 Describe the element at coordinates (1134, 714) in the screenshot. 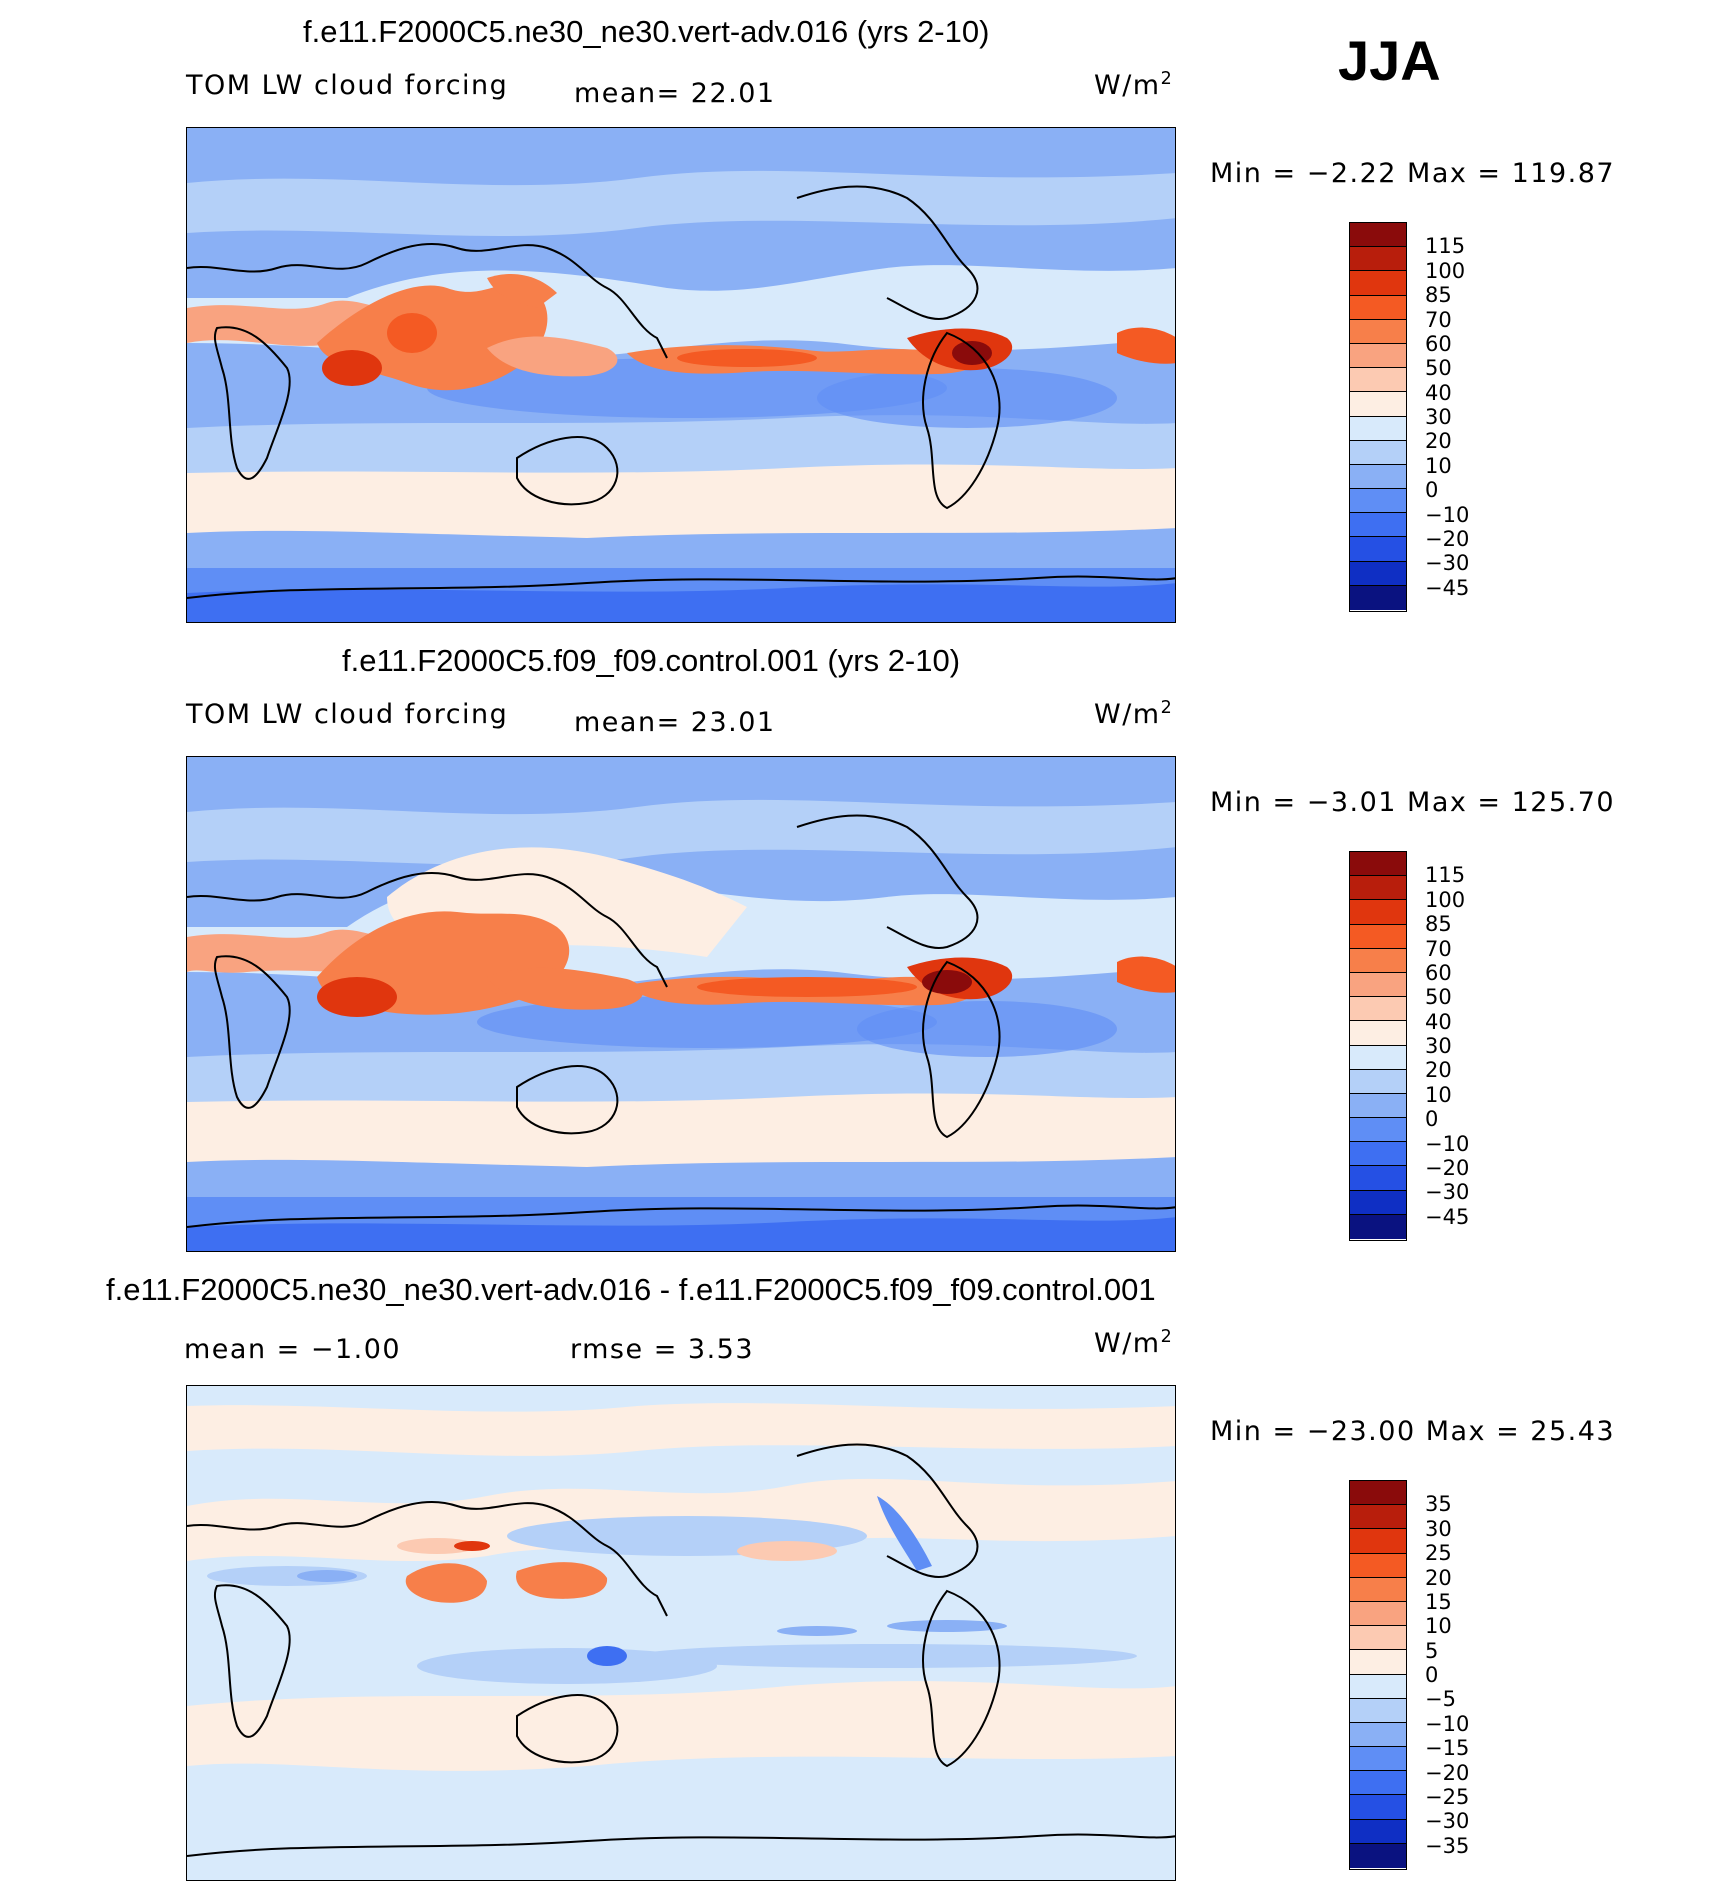

I see `panel2-units: W/m2` at that location.